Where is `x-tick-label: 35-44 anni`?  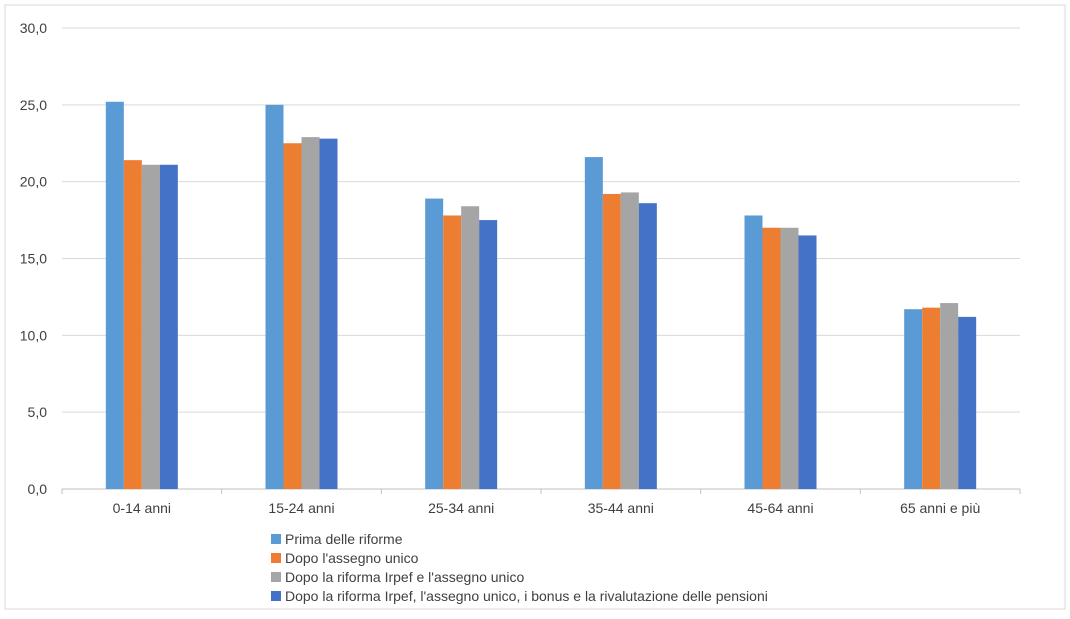 x-tick-label: 35-44 anni is located at coordinates (621, 508).